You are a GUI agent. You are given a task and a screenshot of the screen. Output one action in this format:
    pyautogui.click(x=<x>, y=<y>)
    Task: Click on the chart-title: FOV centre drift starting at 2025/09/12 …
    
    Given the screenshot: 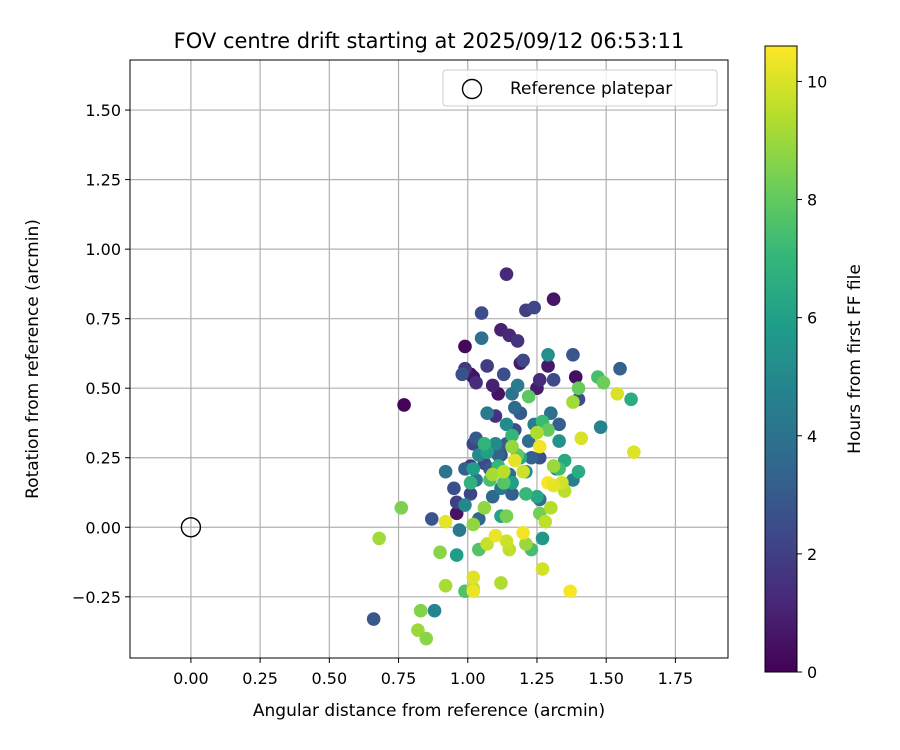 What is the action you would take?
    pyautogui.click(x=429, y=41)
    